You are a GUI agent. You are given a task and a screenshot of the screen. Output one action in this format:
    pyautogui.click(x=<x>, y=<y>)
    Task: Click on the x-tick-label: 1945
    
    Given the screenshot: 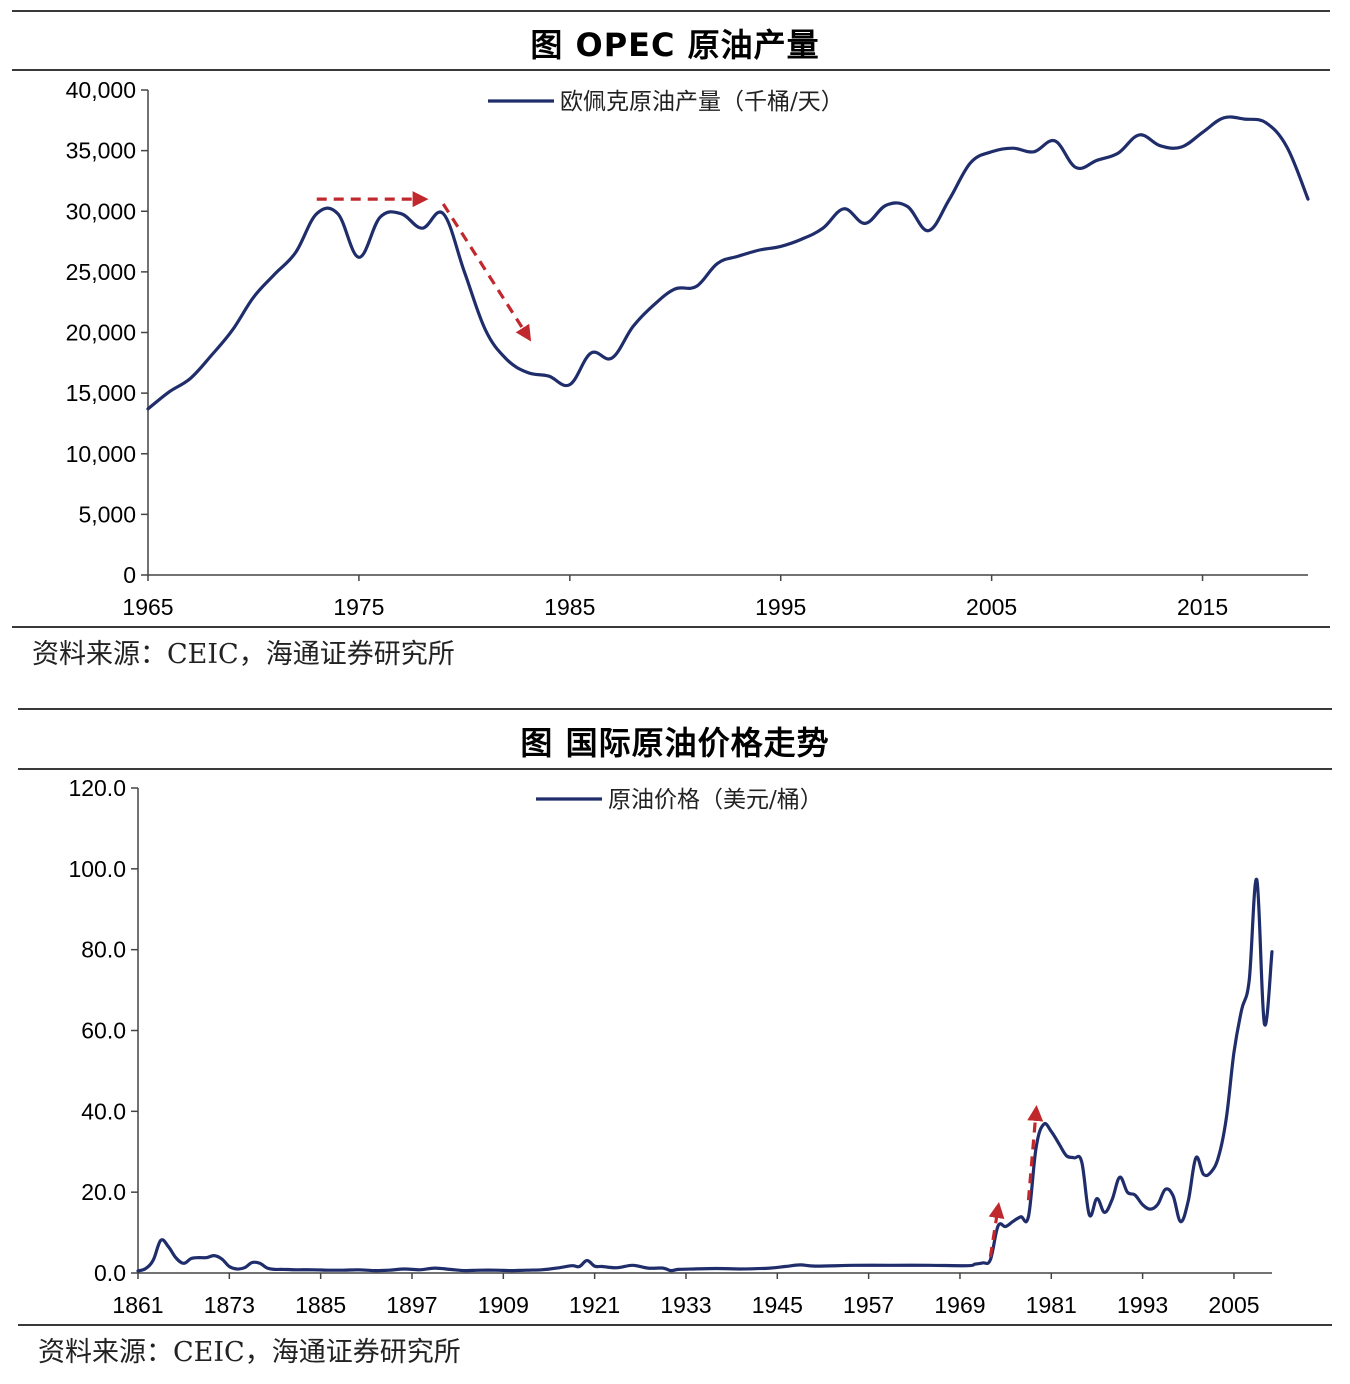 What is the action you would take?
    pyautogui.click(x=777, y=1305)
    